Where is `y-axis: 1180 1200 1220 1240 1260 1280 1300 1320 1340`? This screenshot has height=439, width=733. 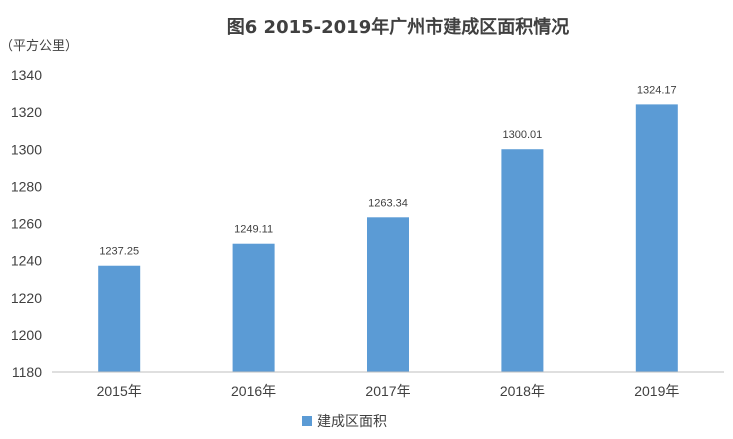
y-axis: 1180 1200 1220 1240 1260 1280 1300 1320 1340 is located at coordinates (26, 223).